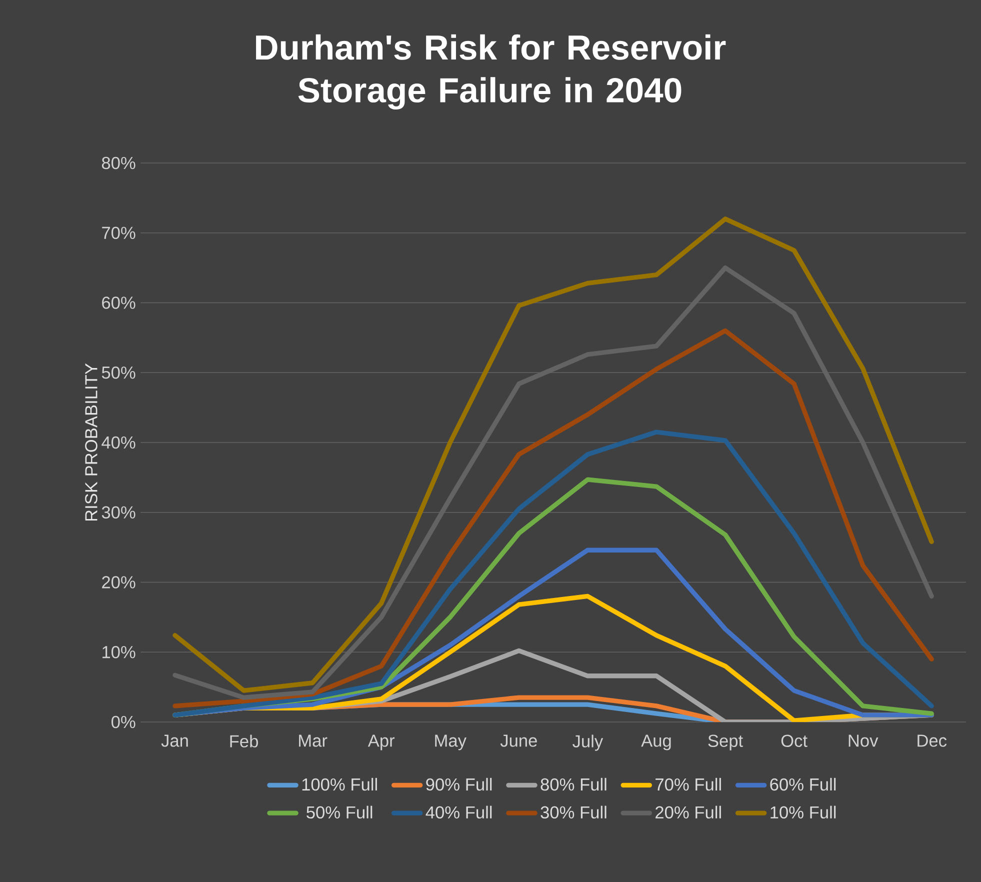  I want to click on y-tick-label: 30%, so click(119, 512).